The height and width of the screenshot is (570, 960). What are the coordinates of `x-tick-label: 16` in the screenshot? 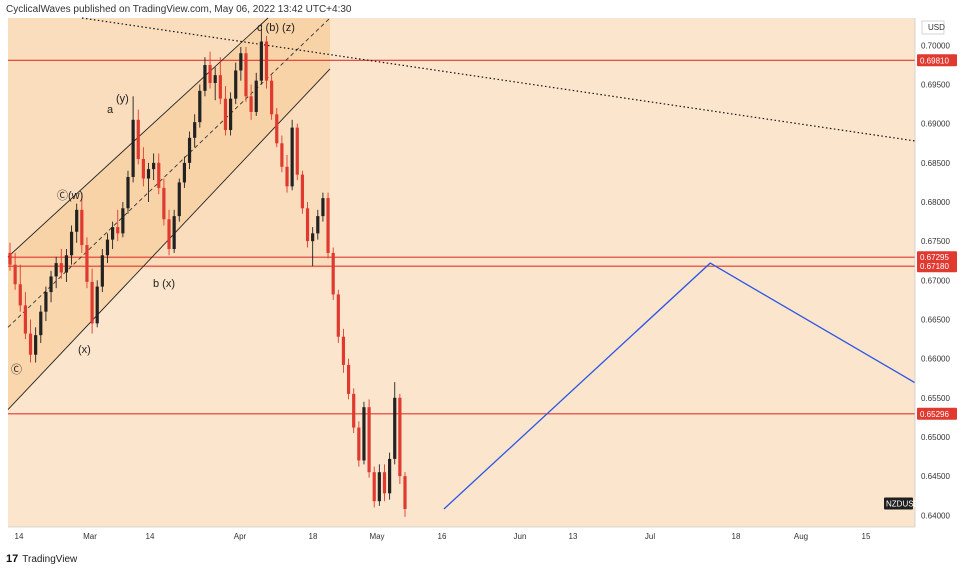 It's located at (442, 536).